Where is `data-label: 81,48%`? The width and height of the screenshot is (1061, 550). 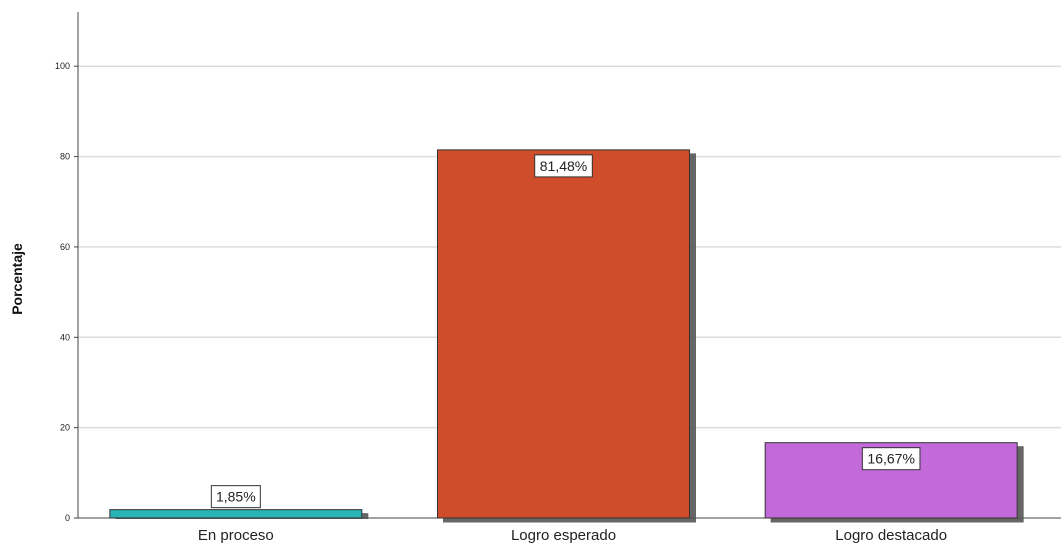 data-label: 81,48% is located at coordinates (563, 166).